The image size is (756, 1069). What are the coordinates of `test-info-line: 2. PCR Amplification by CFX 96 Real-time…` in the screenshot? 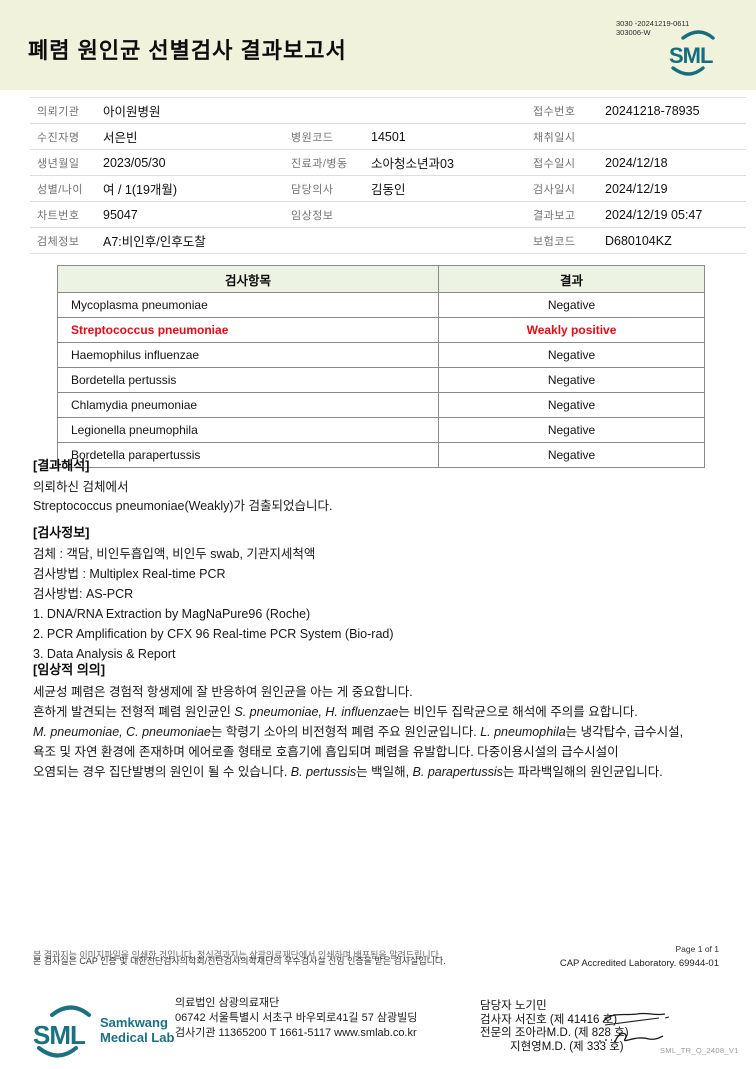 It's located at (213, 633).